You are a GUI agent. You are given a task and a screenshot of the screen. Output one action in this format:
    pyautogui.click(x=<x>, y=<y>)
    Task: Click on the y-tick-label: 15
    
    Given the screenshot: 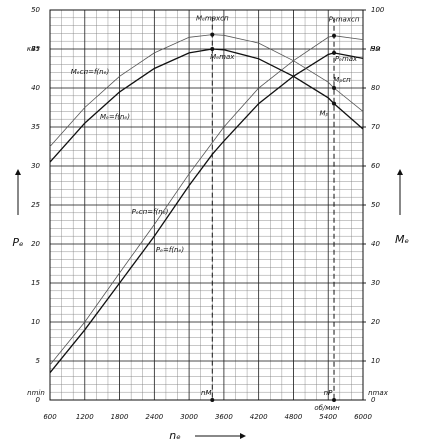 What is the action you would take?
    pyautogui.click(x=35, y=283)
    